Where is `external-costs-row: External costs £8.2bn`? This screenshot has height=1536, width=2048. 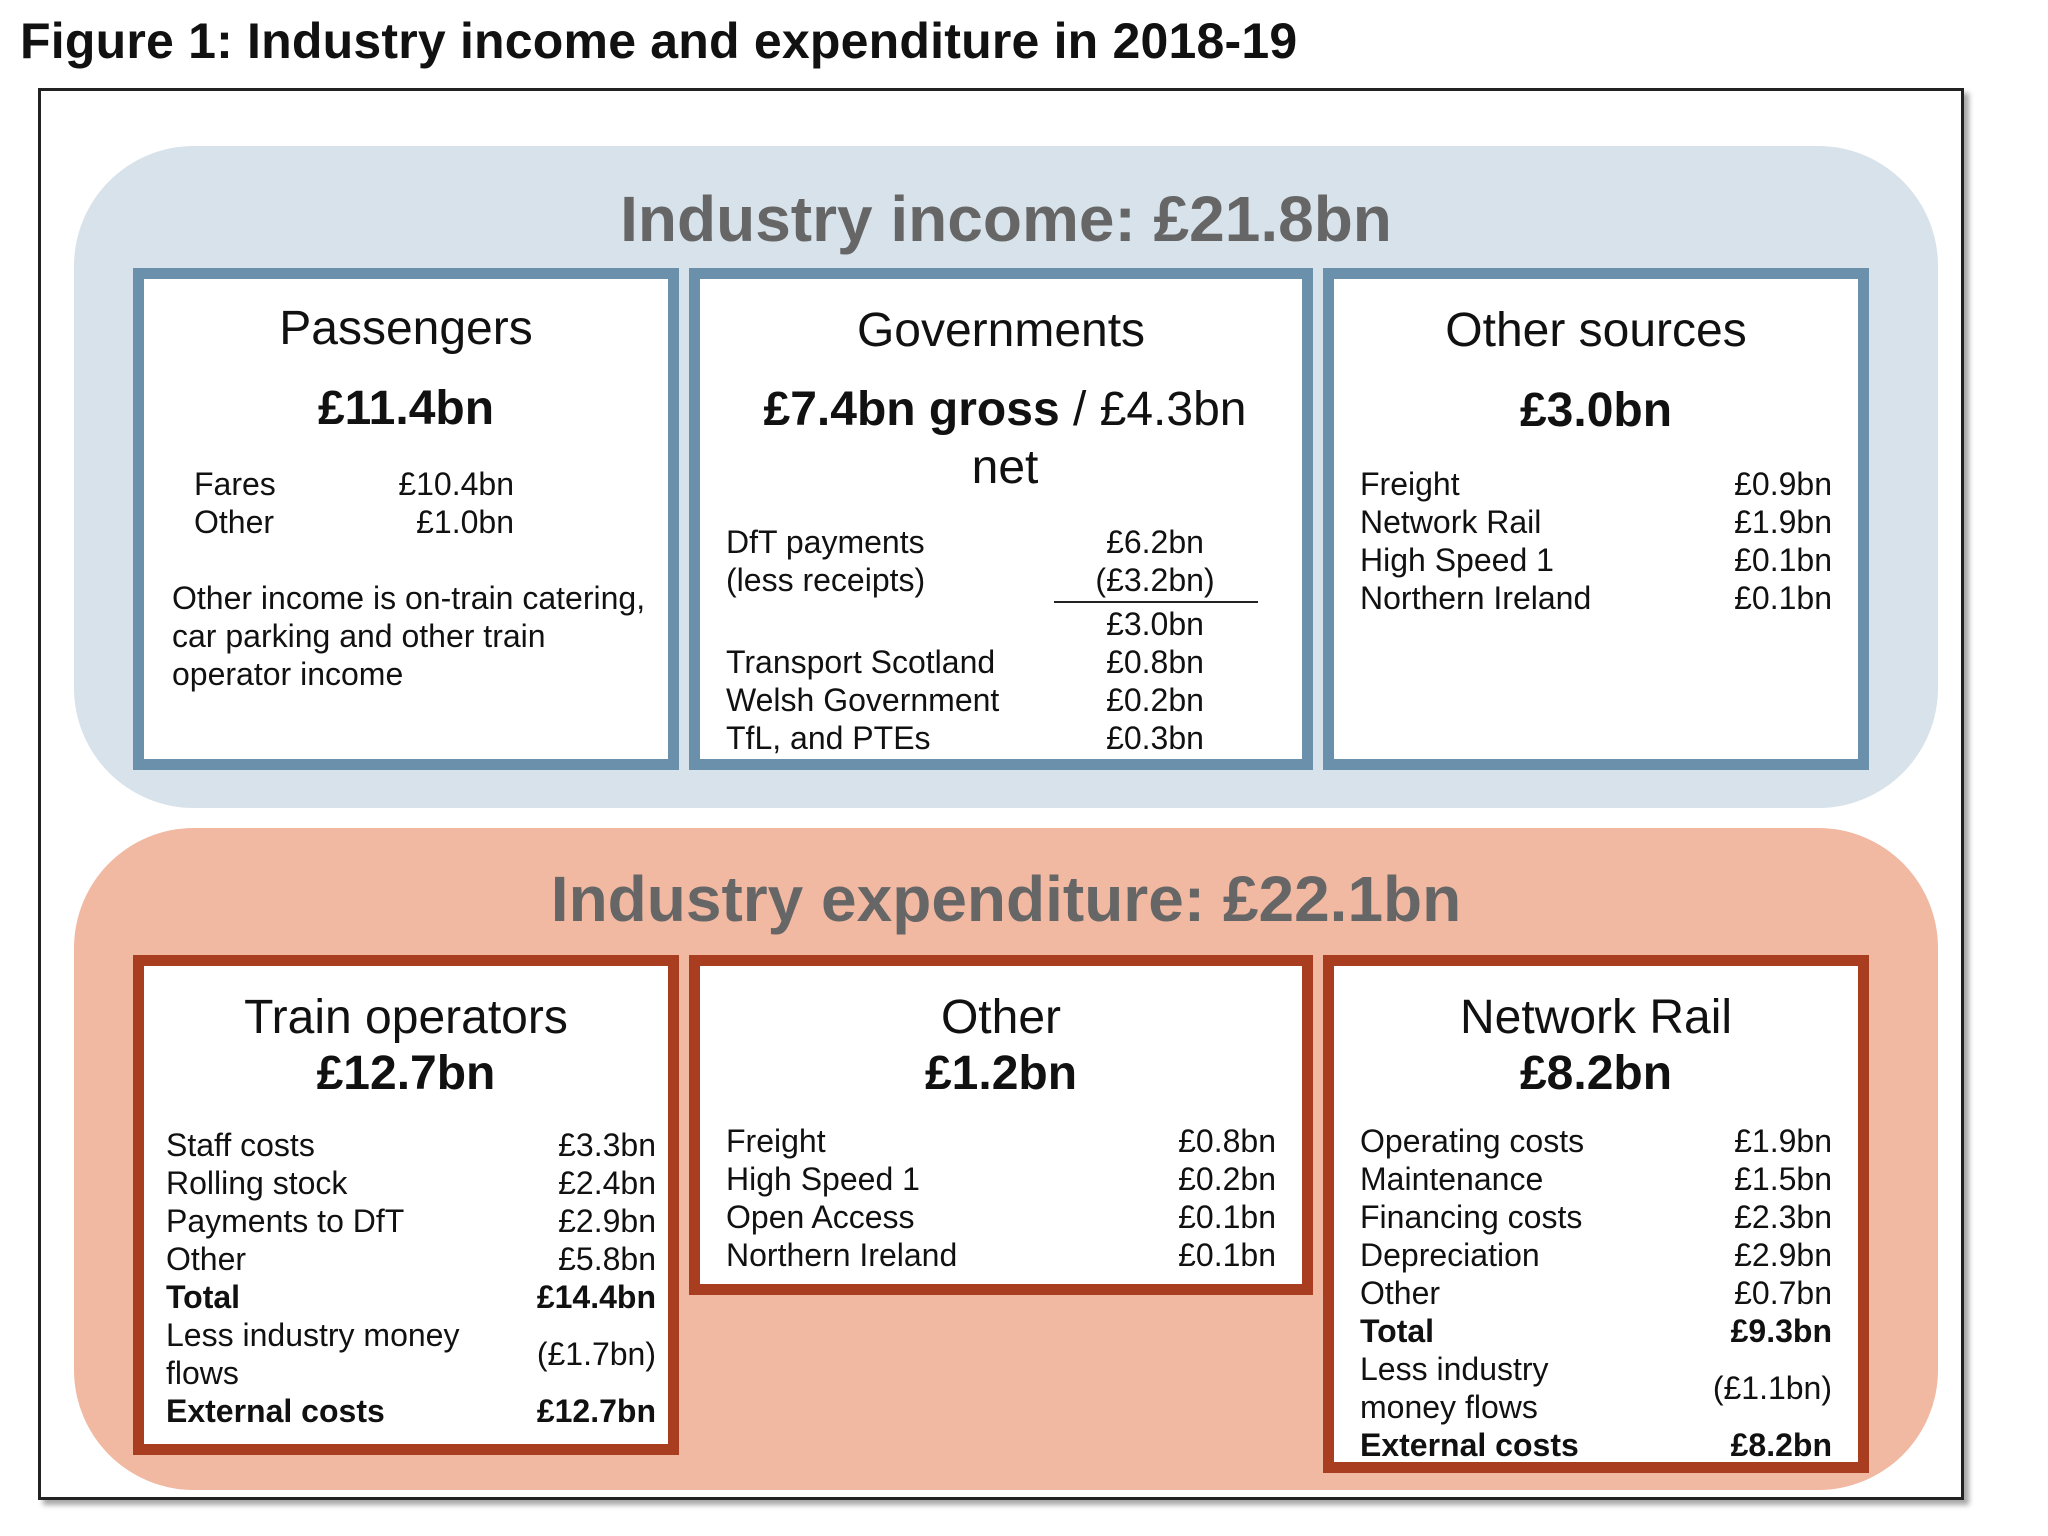 external-costs-row: External costs £8.2bn is located at coordinates (1596, 1445).